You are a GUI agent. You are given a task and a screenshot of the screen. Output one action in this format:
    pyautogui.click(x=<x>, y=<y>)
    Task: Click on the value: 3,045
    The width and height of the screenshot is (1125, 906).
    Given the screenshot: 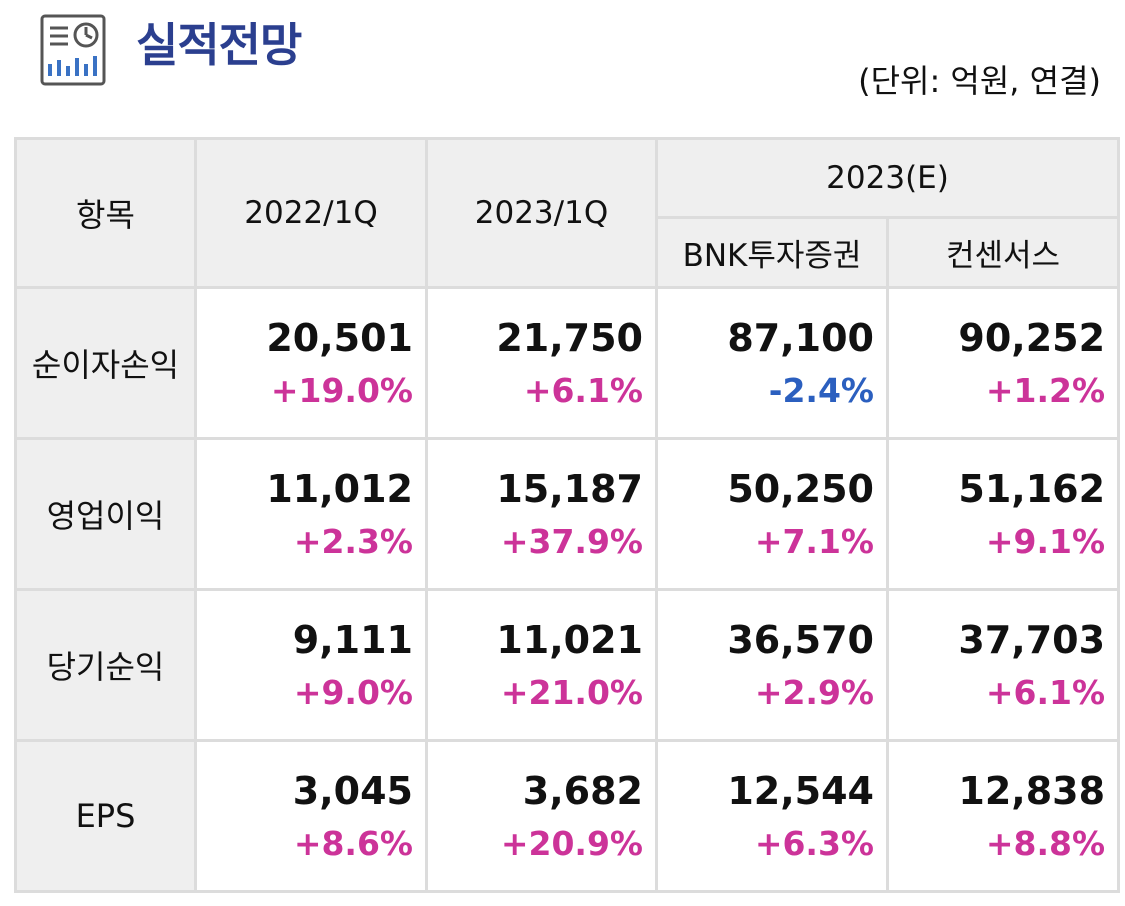 What is the action you would take?
    pyautogui.click(x=352, y=791)
    